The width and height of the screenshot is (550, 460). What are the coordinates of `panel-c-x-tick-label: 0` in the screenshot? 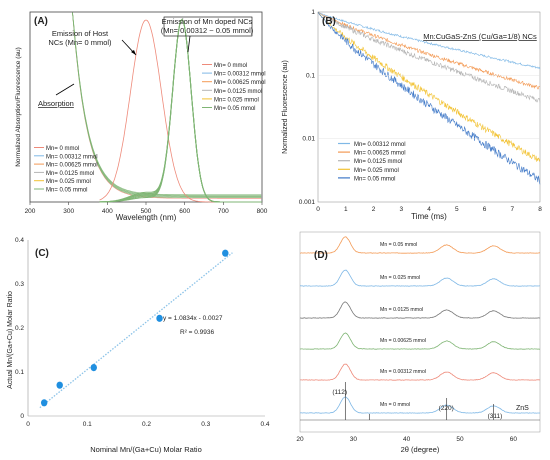 It's located at (28, 424).